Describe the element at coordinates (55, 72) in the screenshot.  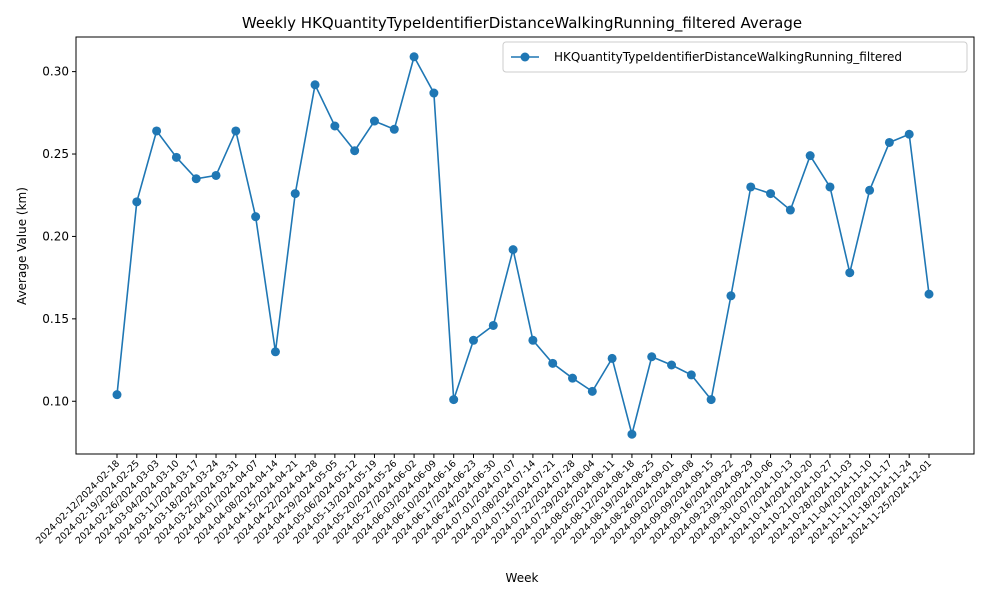
I see `y-tick-label: 0.30` at that location.